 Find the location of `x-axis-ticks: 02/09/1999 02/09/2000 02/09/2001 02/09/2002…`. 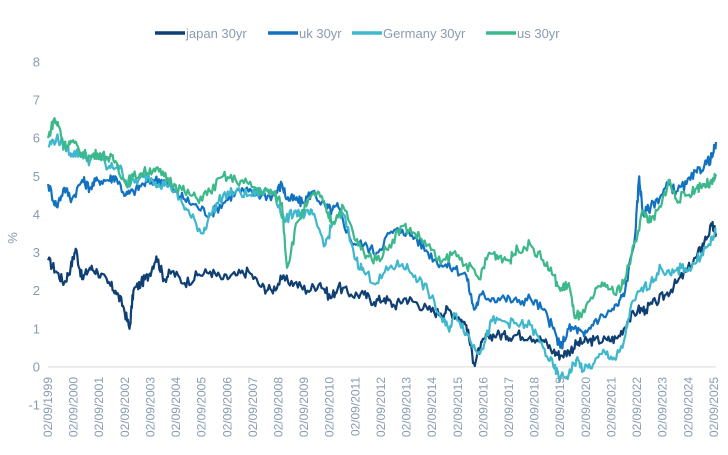

x-axis-ticks: 02/09/1999 02/09/2000 02/09/2001 02/09/2002… is located at coordinates (381, 407).